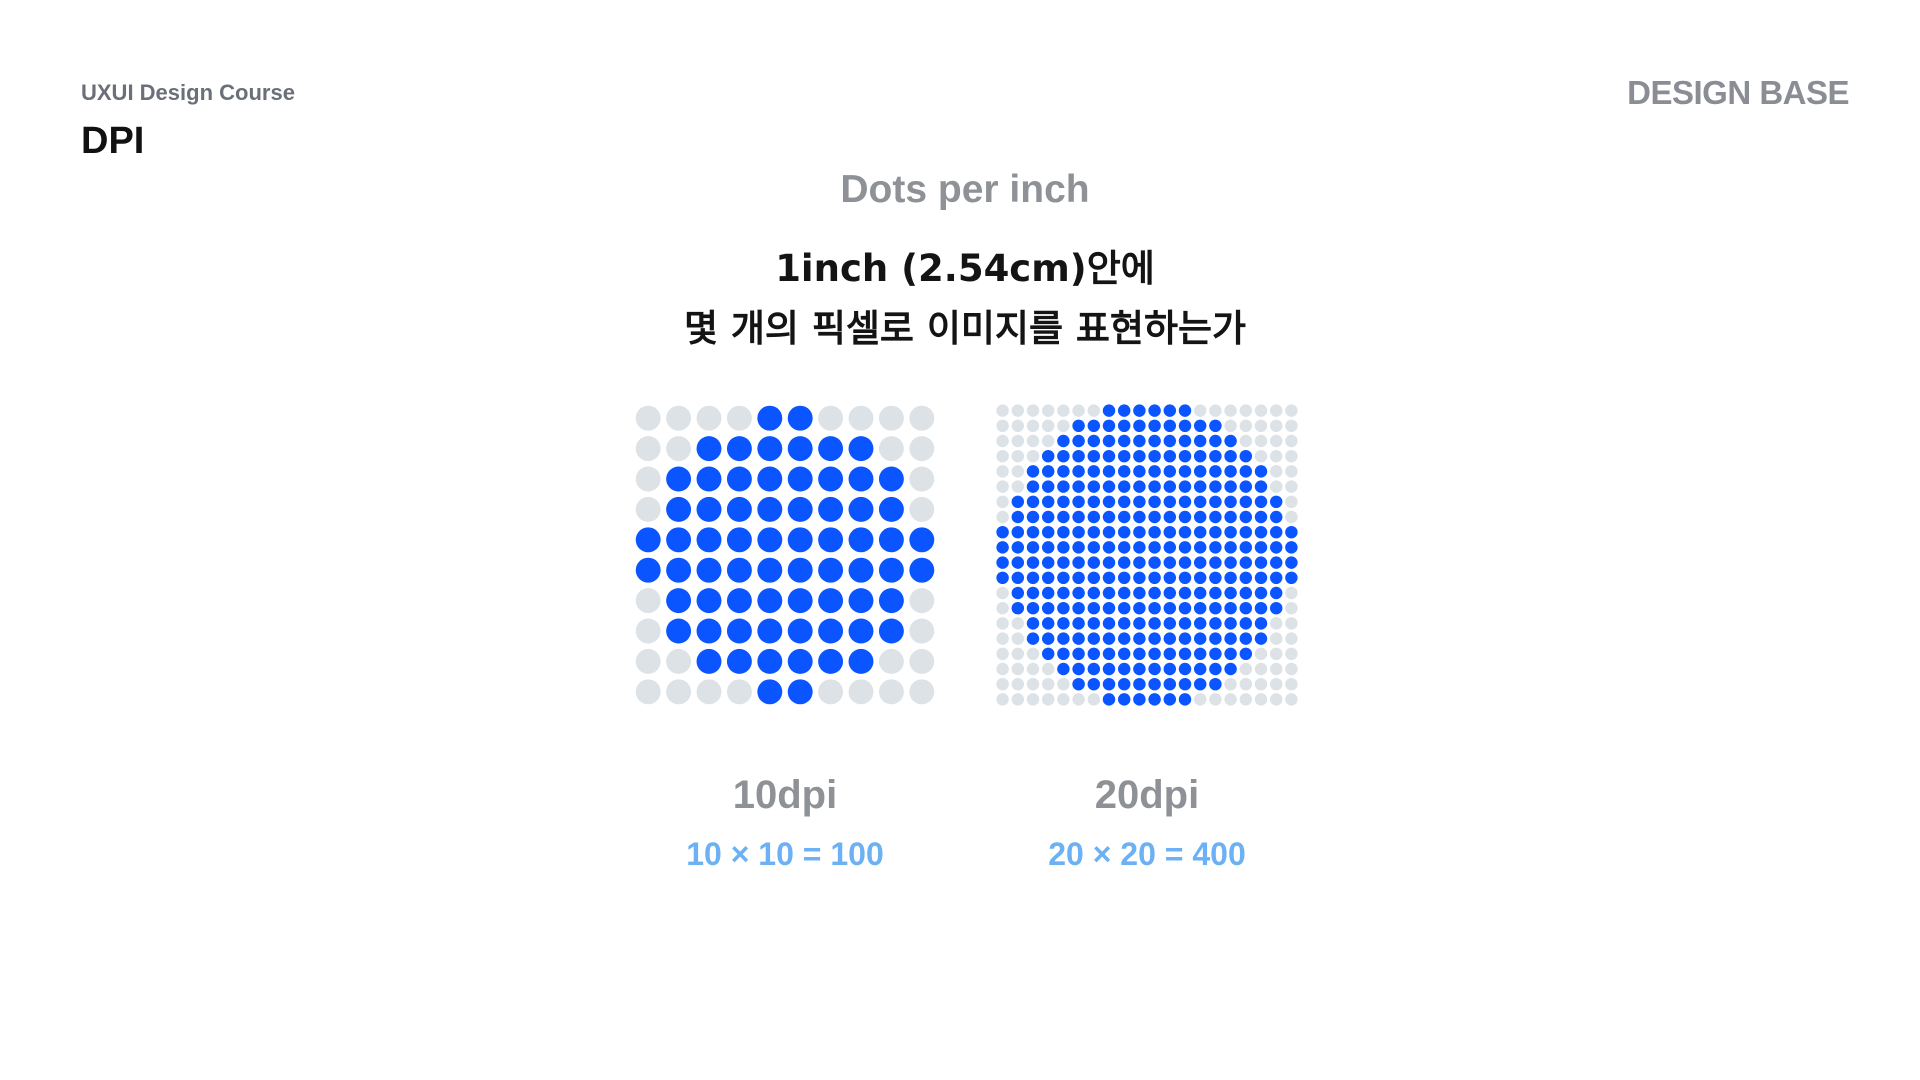 Image resolution: width=1920 pixels, height=1080 pixels. What do you see at coordinates (965, 268) in the screenshot?
I see `heading-line-1: 1inch (2.54cm)안에` at bounding box center [965, 268].